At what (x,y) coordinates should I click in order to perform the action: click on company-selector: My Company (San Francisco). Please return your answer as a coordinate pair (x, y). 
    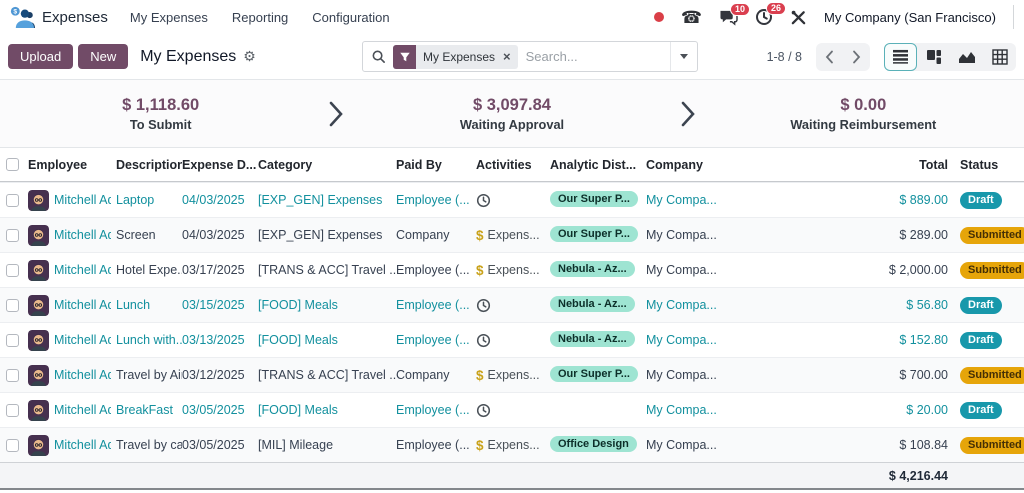
    Looking at the image, I should click on (910, 17).